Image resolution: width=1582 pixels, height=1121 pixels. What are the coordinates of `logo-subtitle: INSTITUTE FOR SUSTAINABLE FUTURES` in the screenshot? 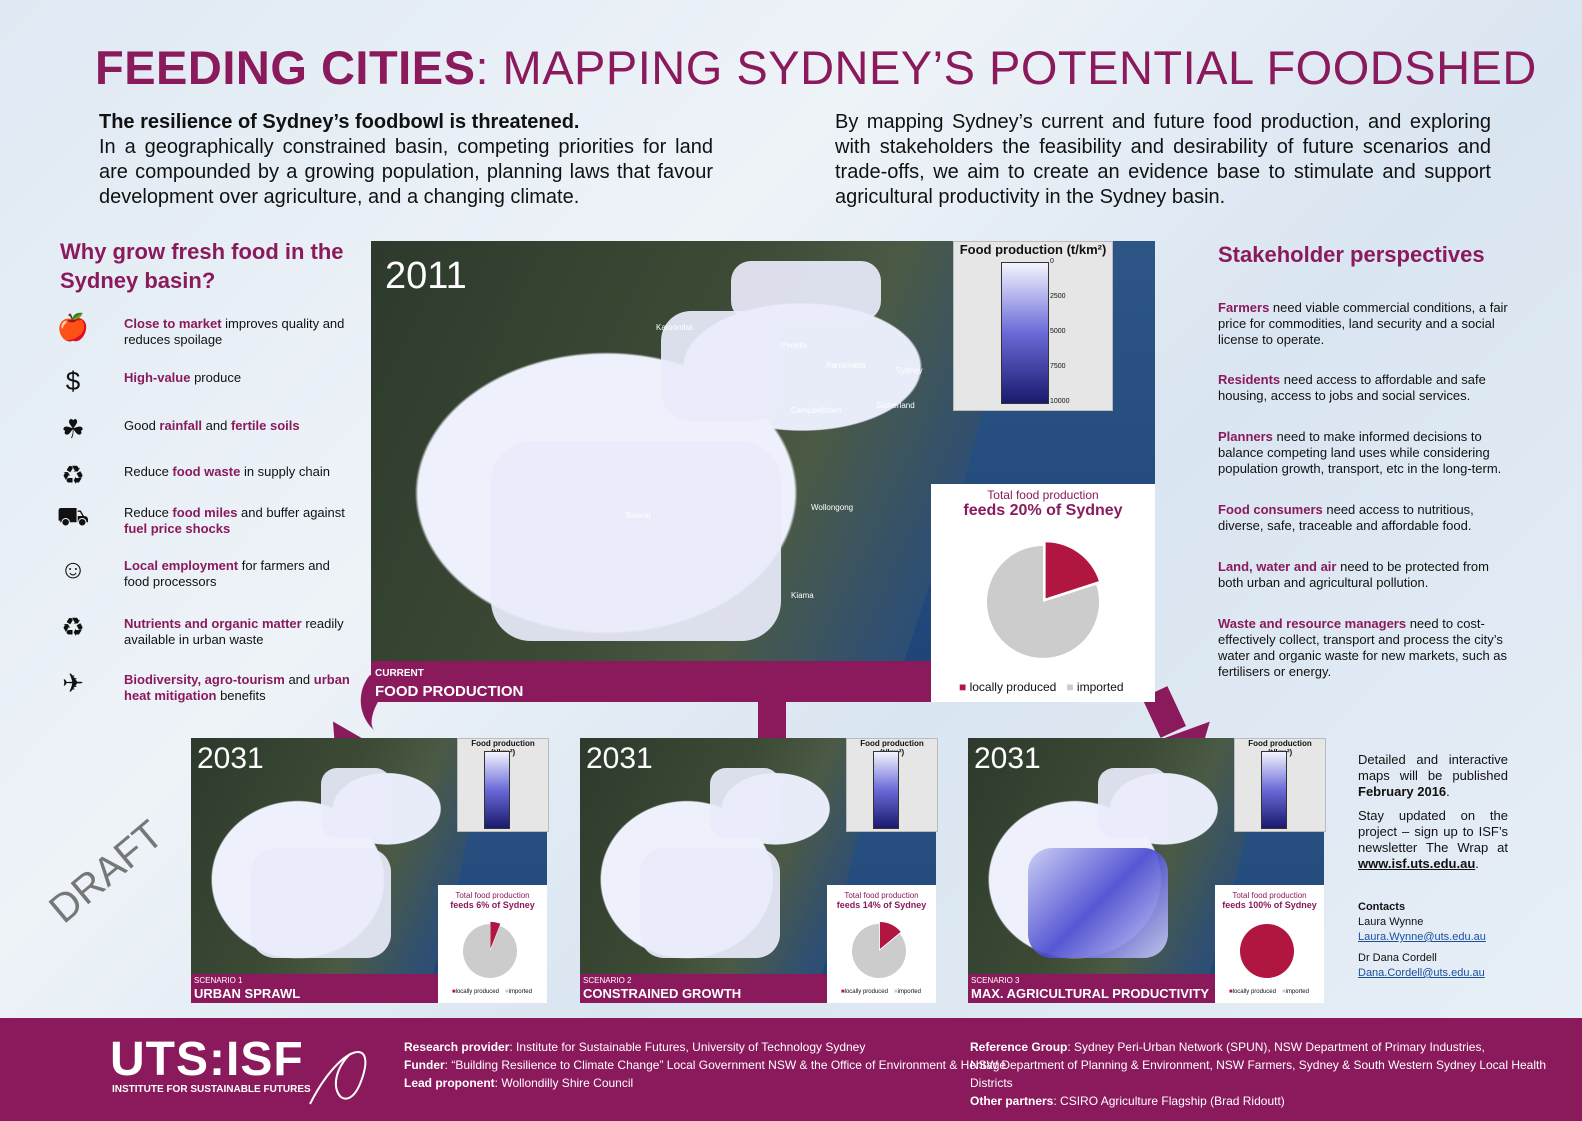 It's located at (211, 1089).